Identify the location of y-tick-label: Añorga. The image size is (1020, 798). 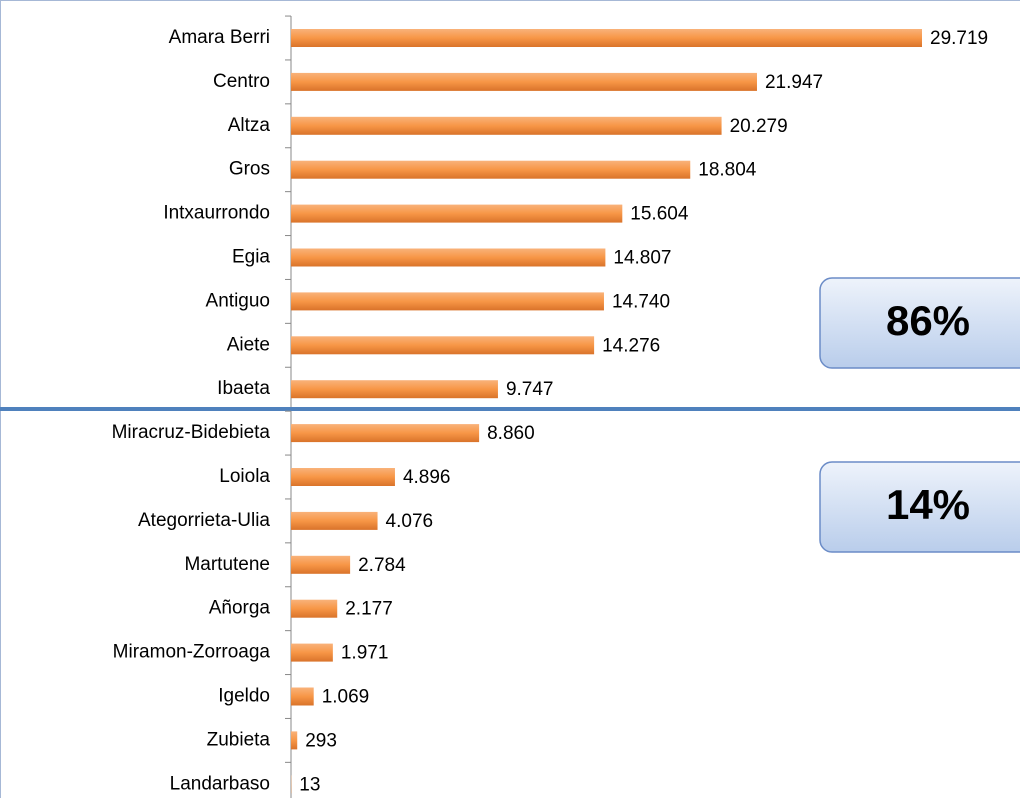
(240, 608).